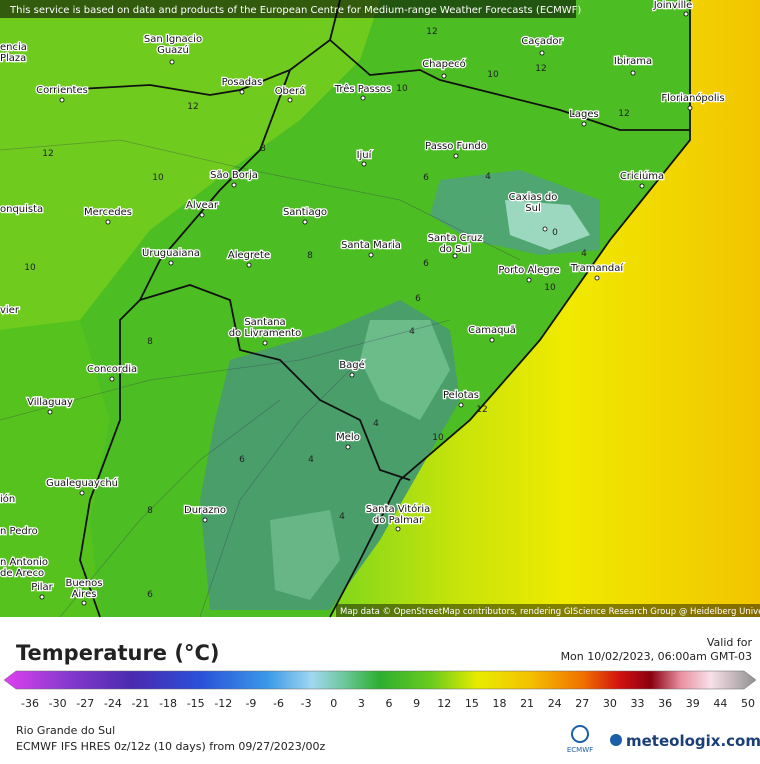 The height and width of the screenshot is (764, 760). Describe the element at coordinates (306, 703) in the screenshot. I see `legend-tick-label: -3` at that location.